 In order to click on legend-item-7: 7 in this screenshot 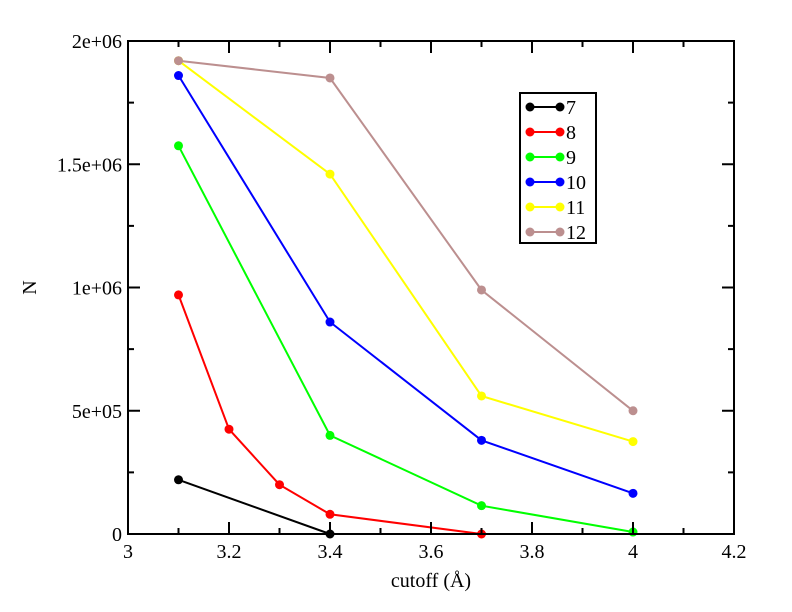, I will do `click(550, 108)`.